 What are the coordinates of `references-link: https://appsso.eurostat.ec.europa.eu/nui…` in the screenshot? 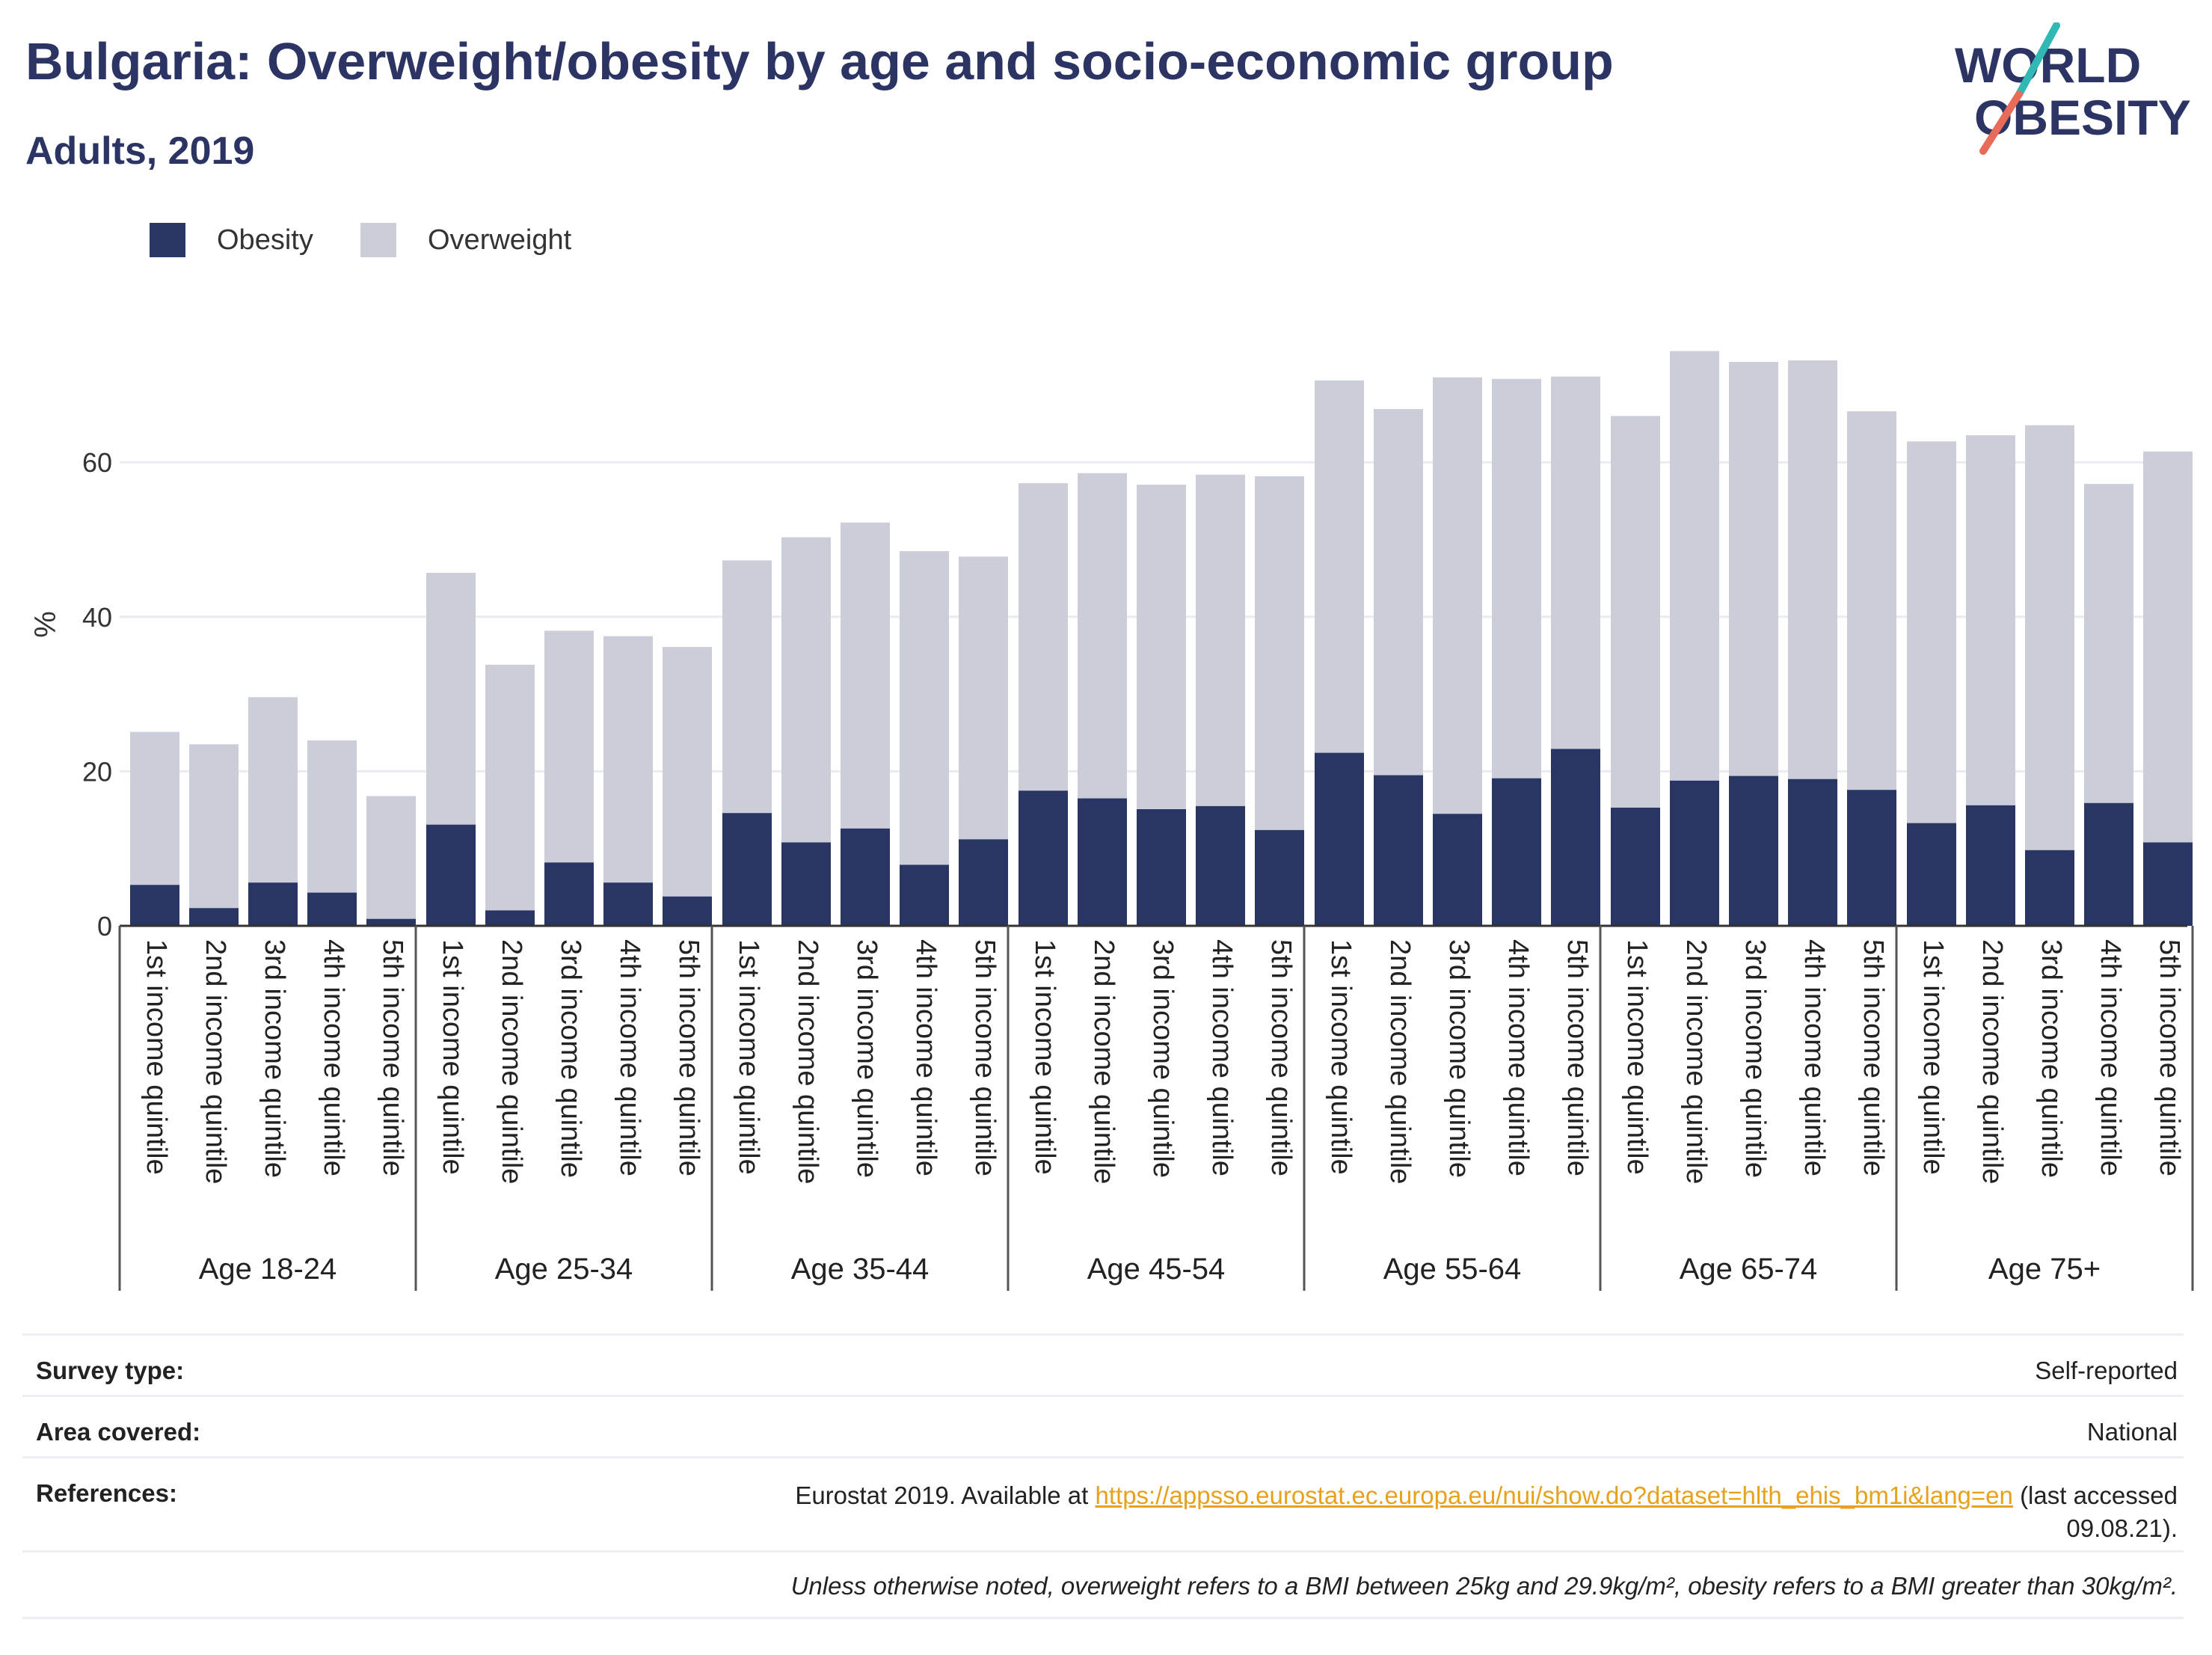 It's located at (1554, 1495).